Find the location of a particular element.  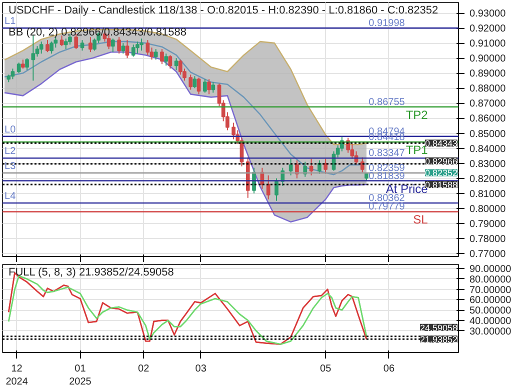

y-tick-label: 0.91000 is located at coordinates (488, 44).